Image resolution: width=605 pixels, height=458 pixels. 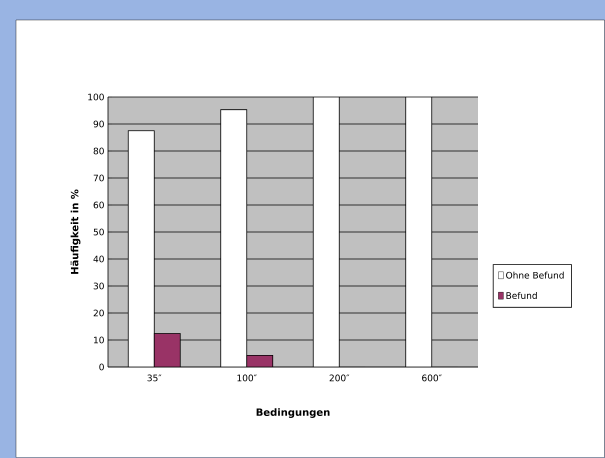 I want to click on y-tick-label: 20, so click(x=99, y=313).